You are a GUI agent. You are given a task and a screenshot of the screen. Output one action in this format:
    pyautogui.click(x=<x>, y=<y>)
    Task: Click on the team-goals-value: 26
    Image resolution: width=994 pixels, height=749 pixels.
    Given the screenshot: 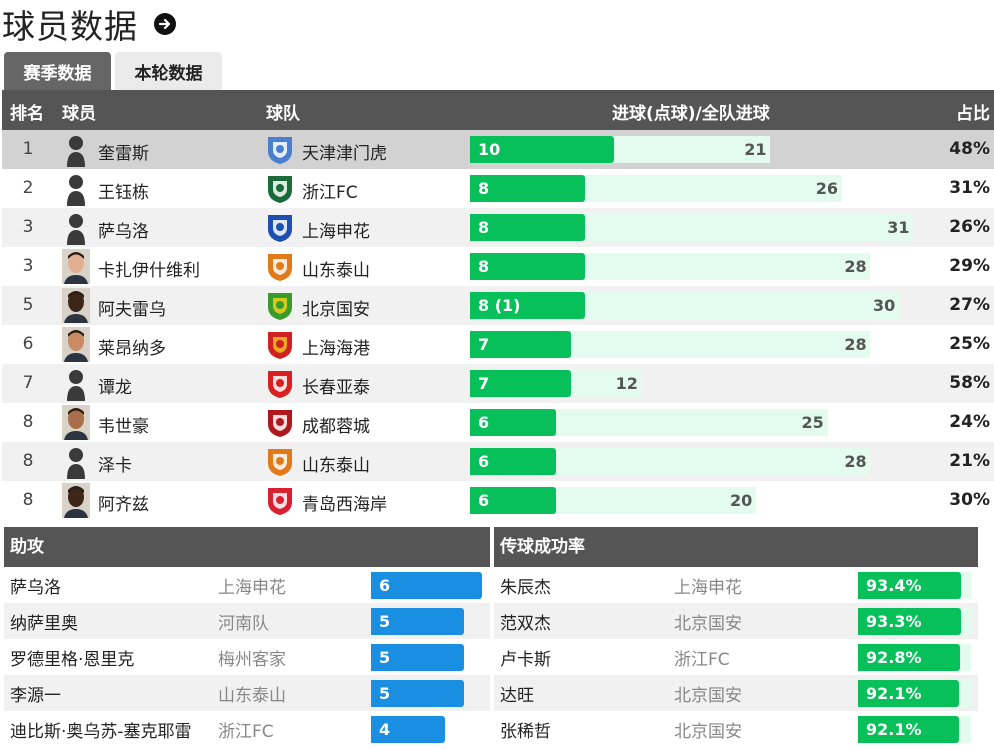 What is the action you would take?
    pyautogui.click(x=827, y=188)
    